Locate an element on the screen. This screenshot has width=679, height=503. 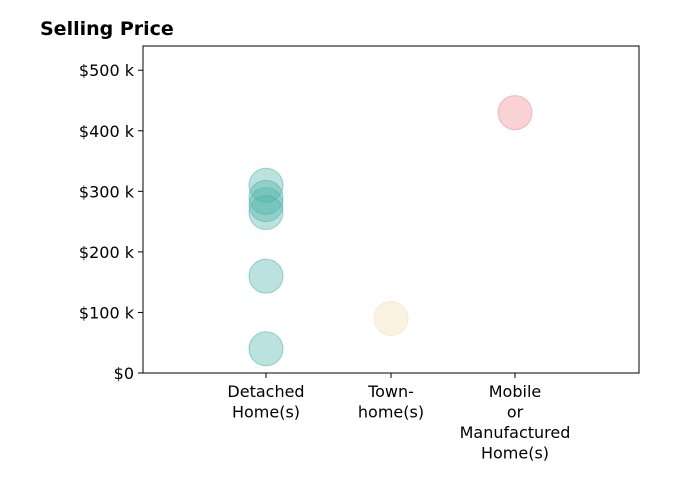
chart-title: Selling Price is located at coordinates (107, 29).